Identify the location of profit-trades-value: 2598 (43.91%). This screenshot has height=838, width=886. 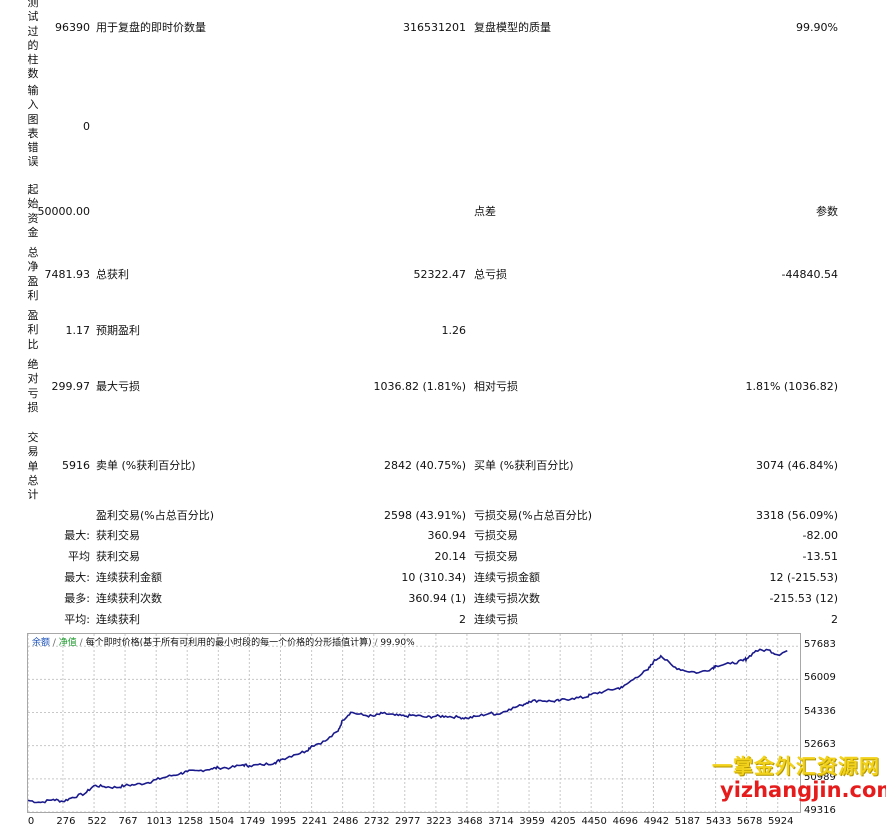
(424, 515).